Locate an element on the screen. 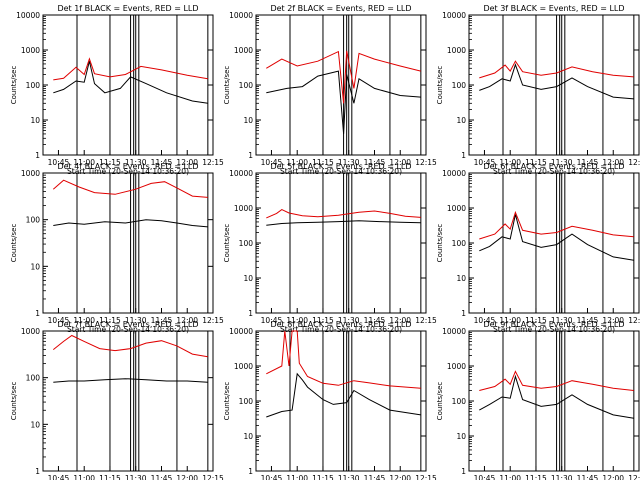 The height and width of the screenshot is (485, 640). panel-title: Det 9f BLACK = Events, RED = LLD is located at coordinates (553, 324).